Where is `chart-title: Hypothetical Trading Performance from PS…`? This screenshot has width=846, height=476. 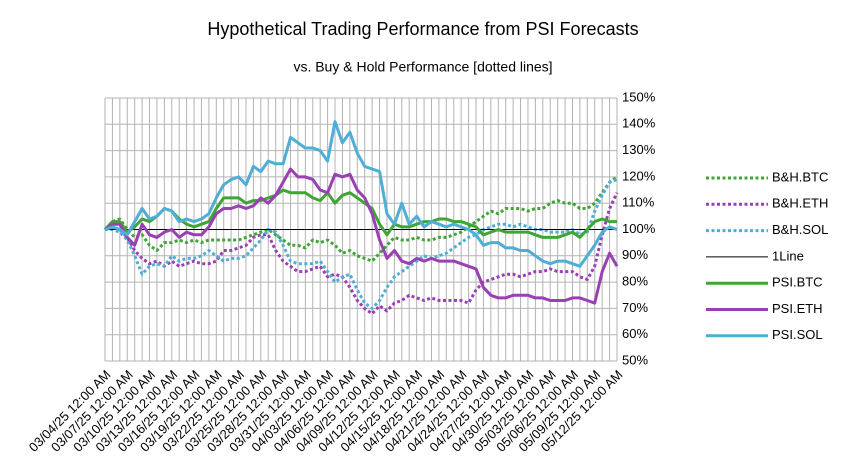 chart-title: Hypothetical Trading Performance from PS… is located at coordinates (422, 29).